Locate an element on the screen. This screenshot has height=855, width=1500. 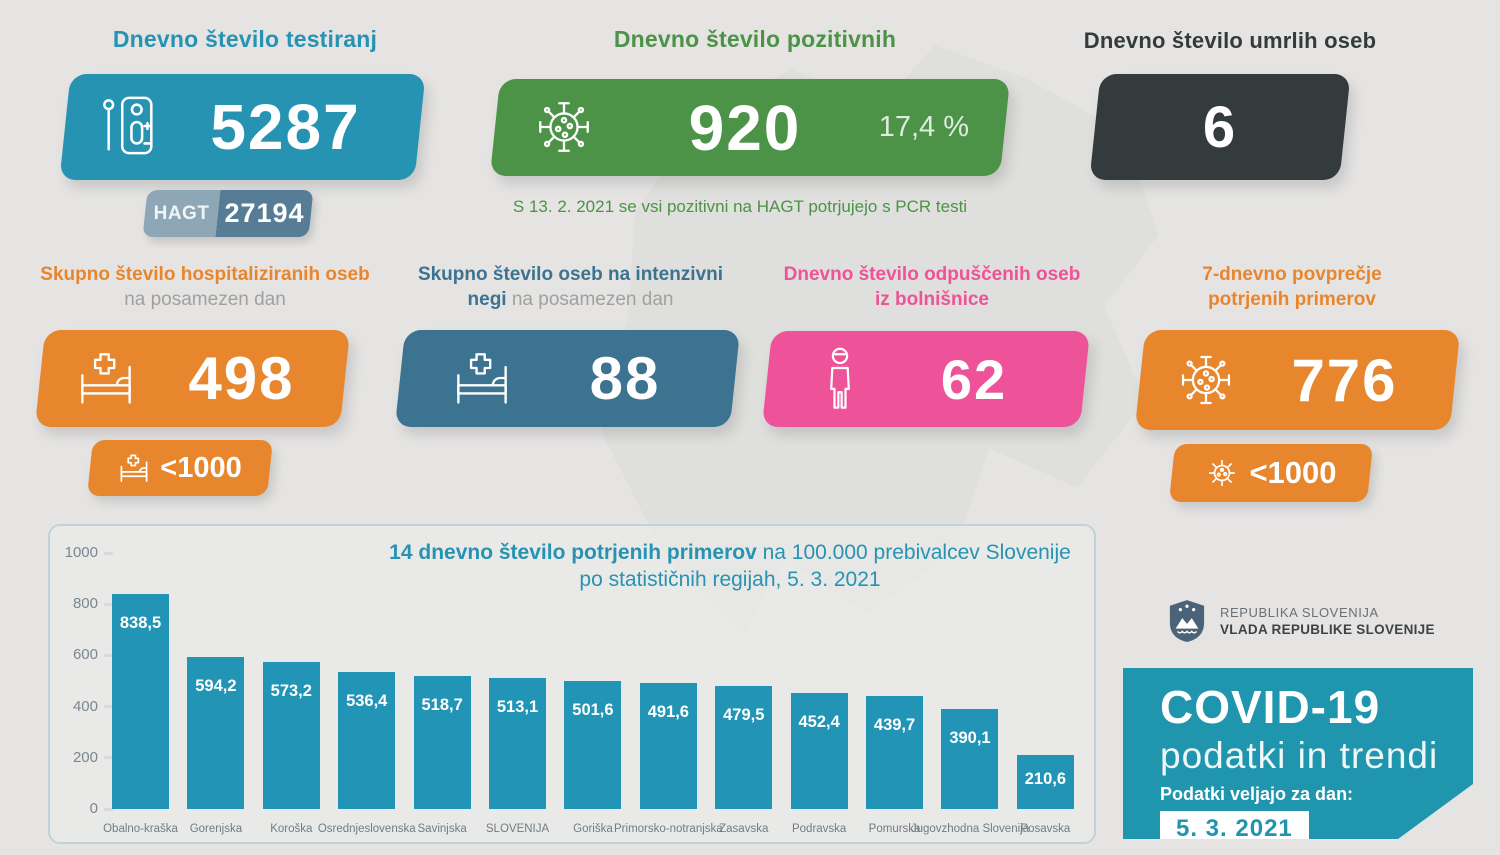
week-avg-badge: <1000 is located at coordinates (1271, 473).